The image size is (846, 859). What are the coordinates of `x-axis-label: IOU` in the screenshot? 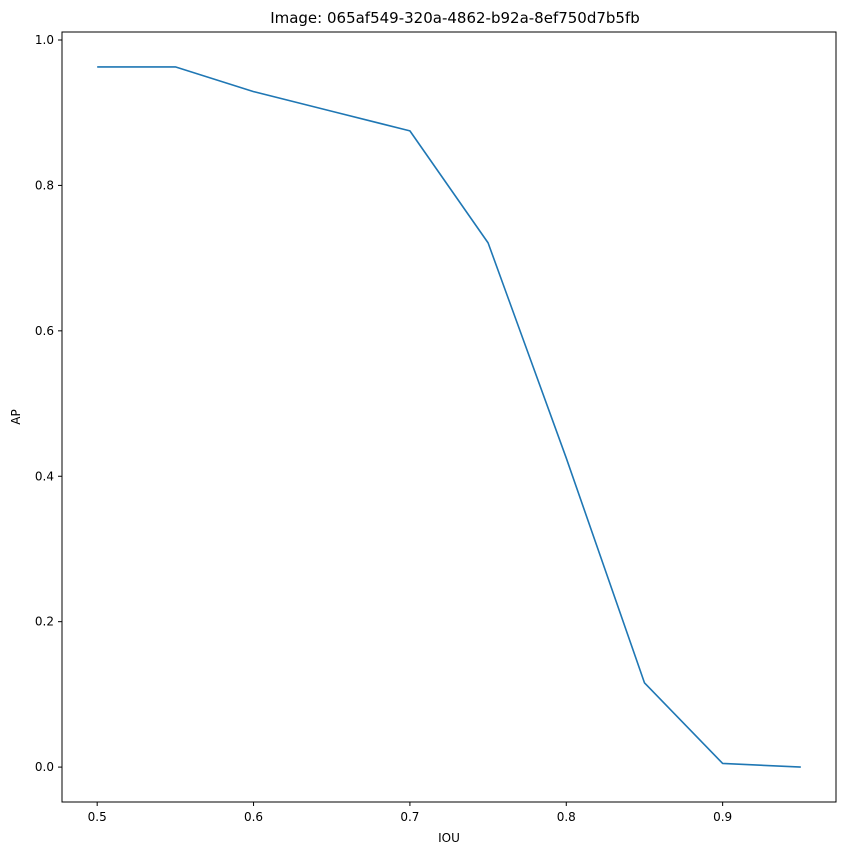 It's located at (449, 838).